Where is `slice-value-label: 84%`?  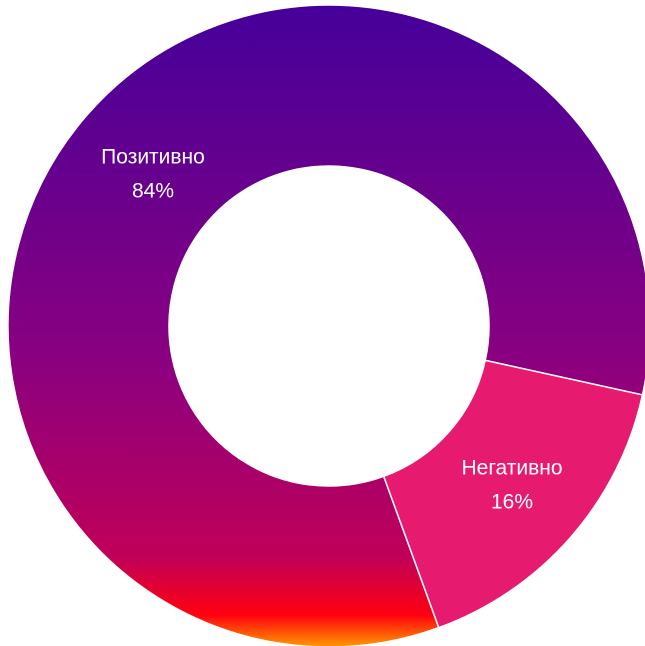
slice-value-label: 84% is located at coordinates (153, 191).